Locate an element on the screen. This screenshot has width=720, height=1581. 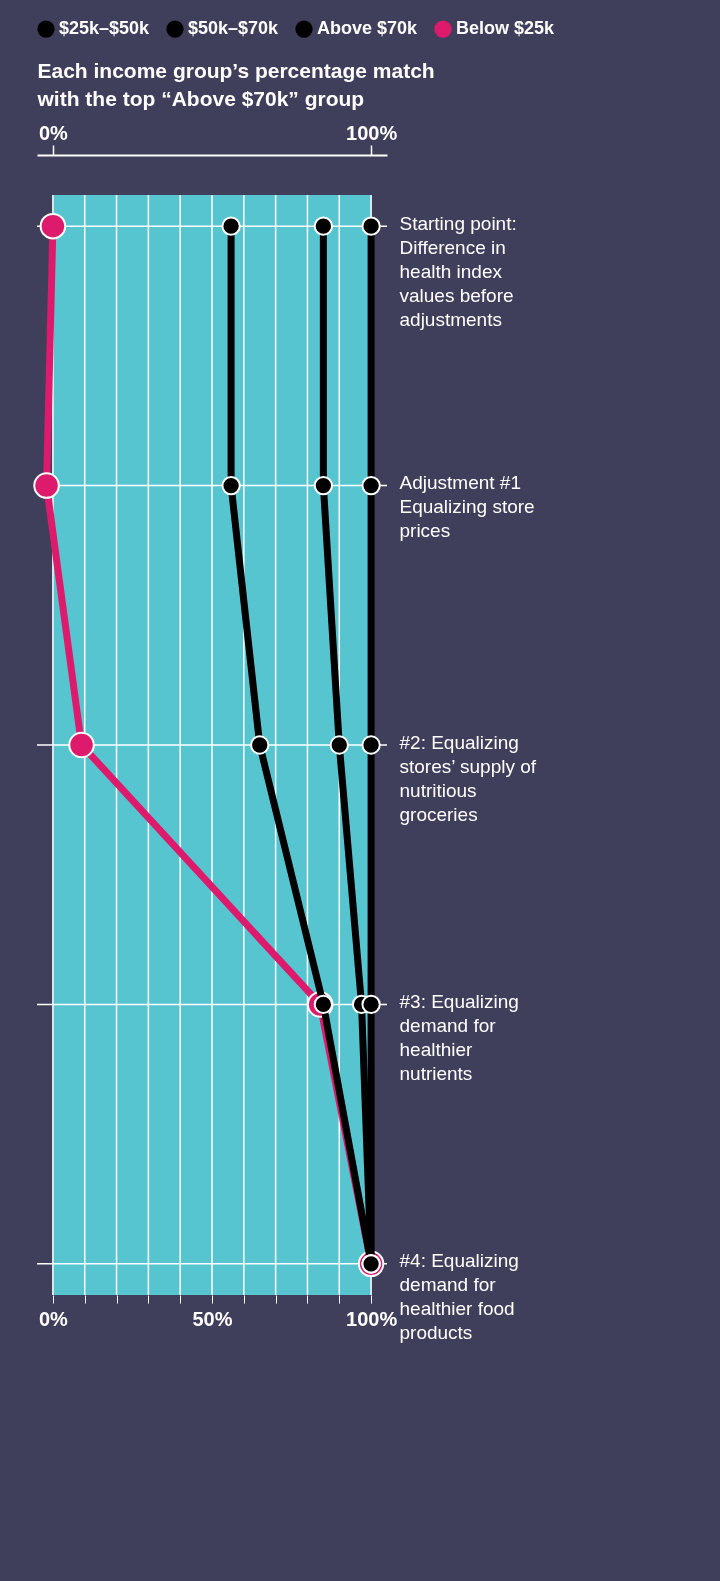
x2-axis-title: Each income group’s percentage match with the top “Above $70k” group is located at coordinates (235, 84).